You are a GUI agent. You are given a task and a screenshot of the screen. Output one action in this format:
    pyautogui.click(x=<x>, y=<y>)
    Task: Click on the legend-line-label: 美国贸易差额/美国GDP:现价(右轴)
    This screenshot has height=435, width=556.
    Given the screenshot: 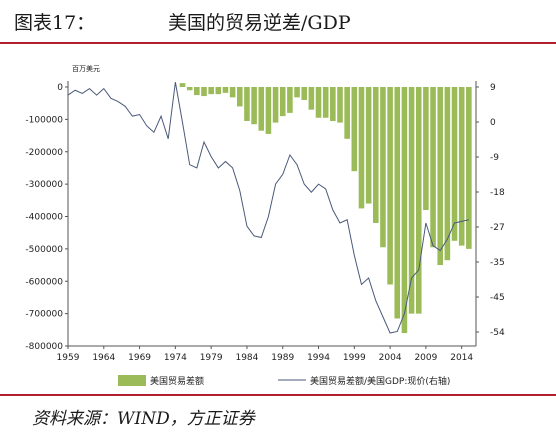 What is the action you would take?
    pyautogui.click(x=380, y=381)
    